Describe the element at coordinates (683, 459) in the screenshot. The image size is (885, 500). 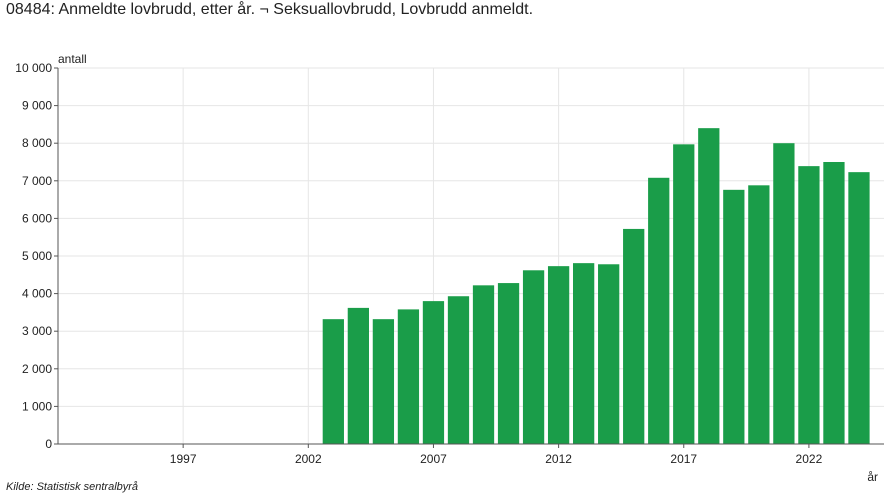
I see `x-tick-label: 2017` at that location.